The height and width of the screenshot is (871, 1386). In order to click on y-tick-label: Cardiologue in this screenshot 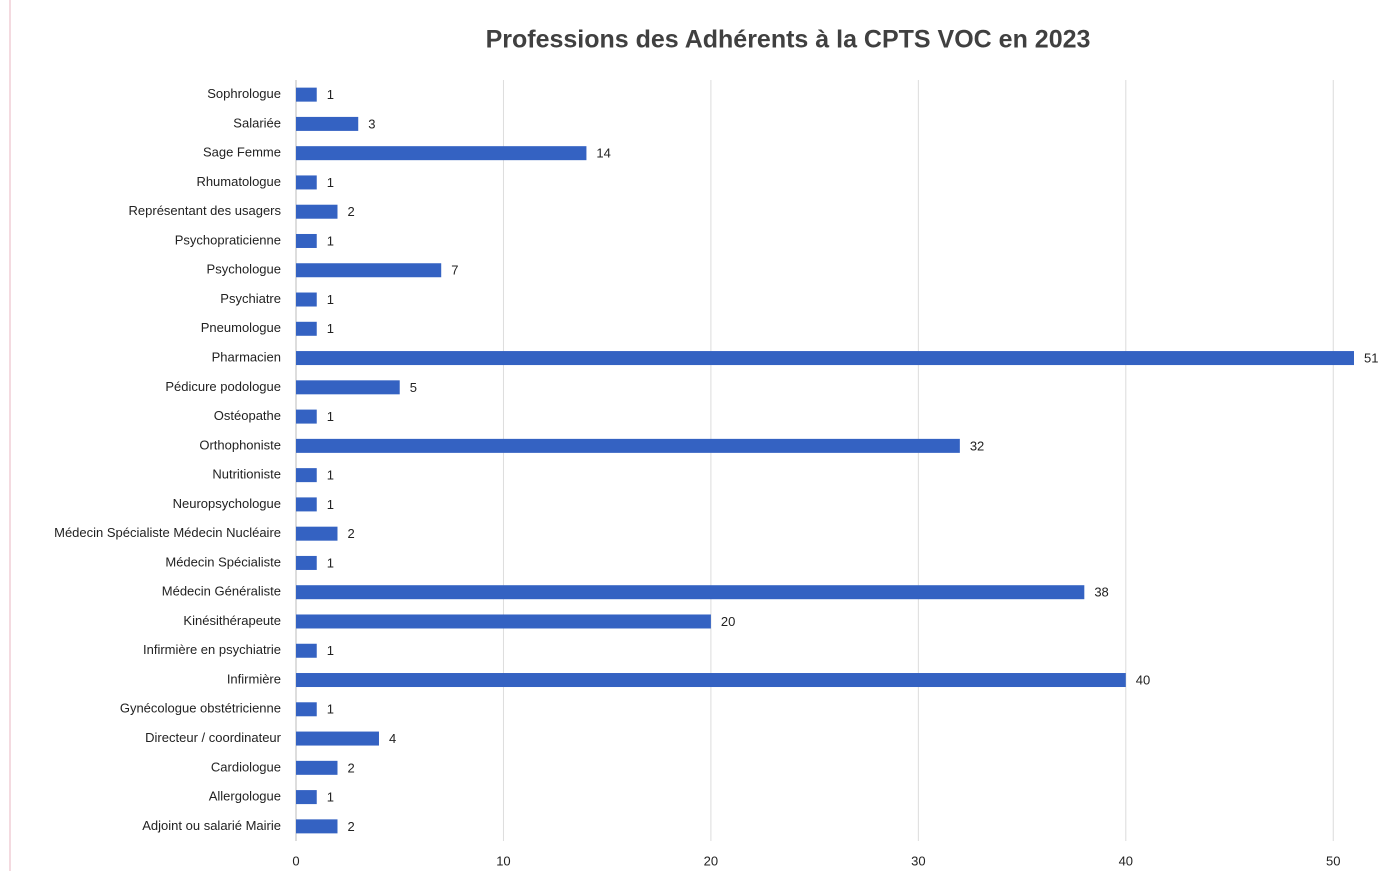, I will do `click(246, 766)`.